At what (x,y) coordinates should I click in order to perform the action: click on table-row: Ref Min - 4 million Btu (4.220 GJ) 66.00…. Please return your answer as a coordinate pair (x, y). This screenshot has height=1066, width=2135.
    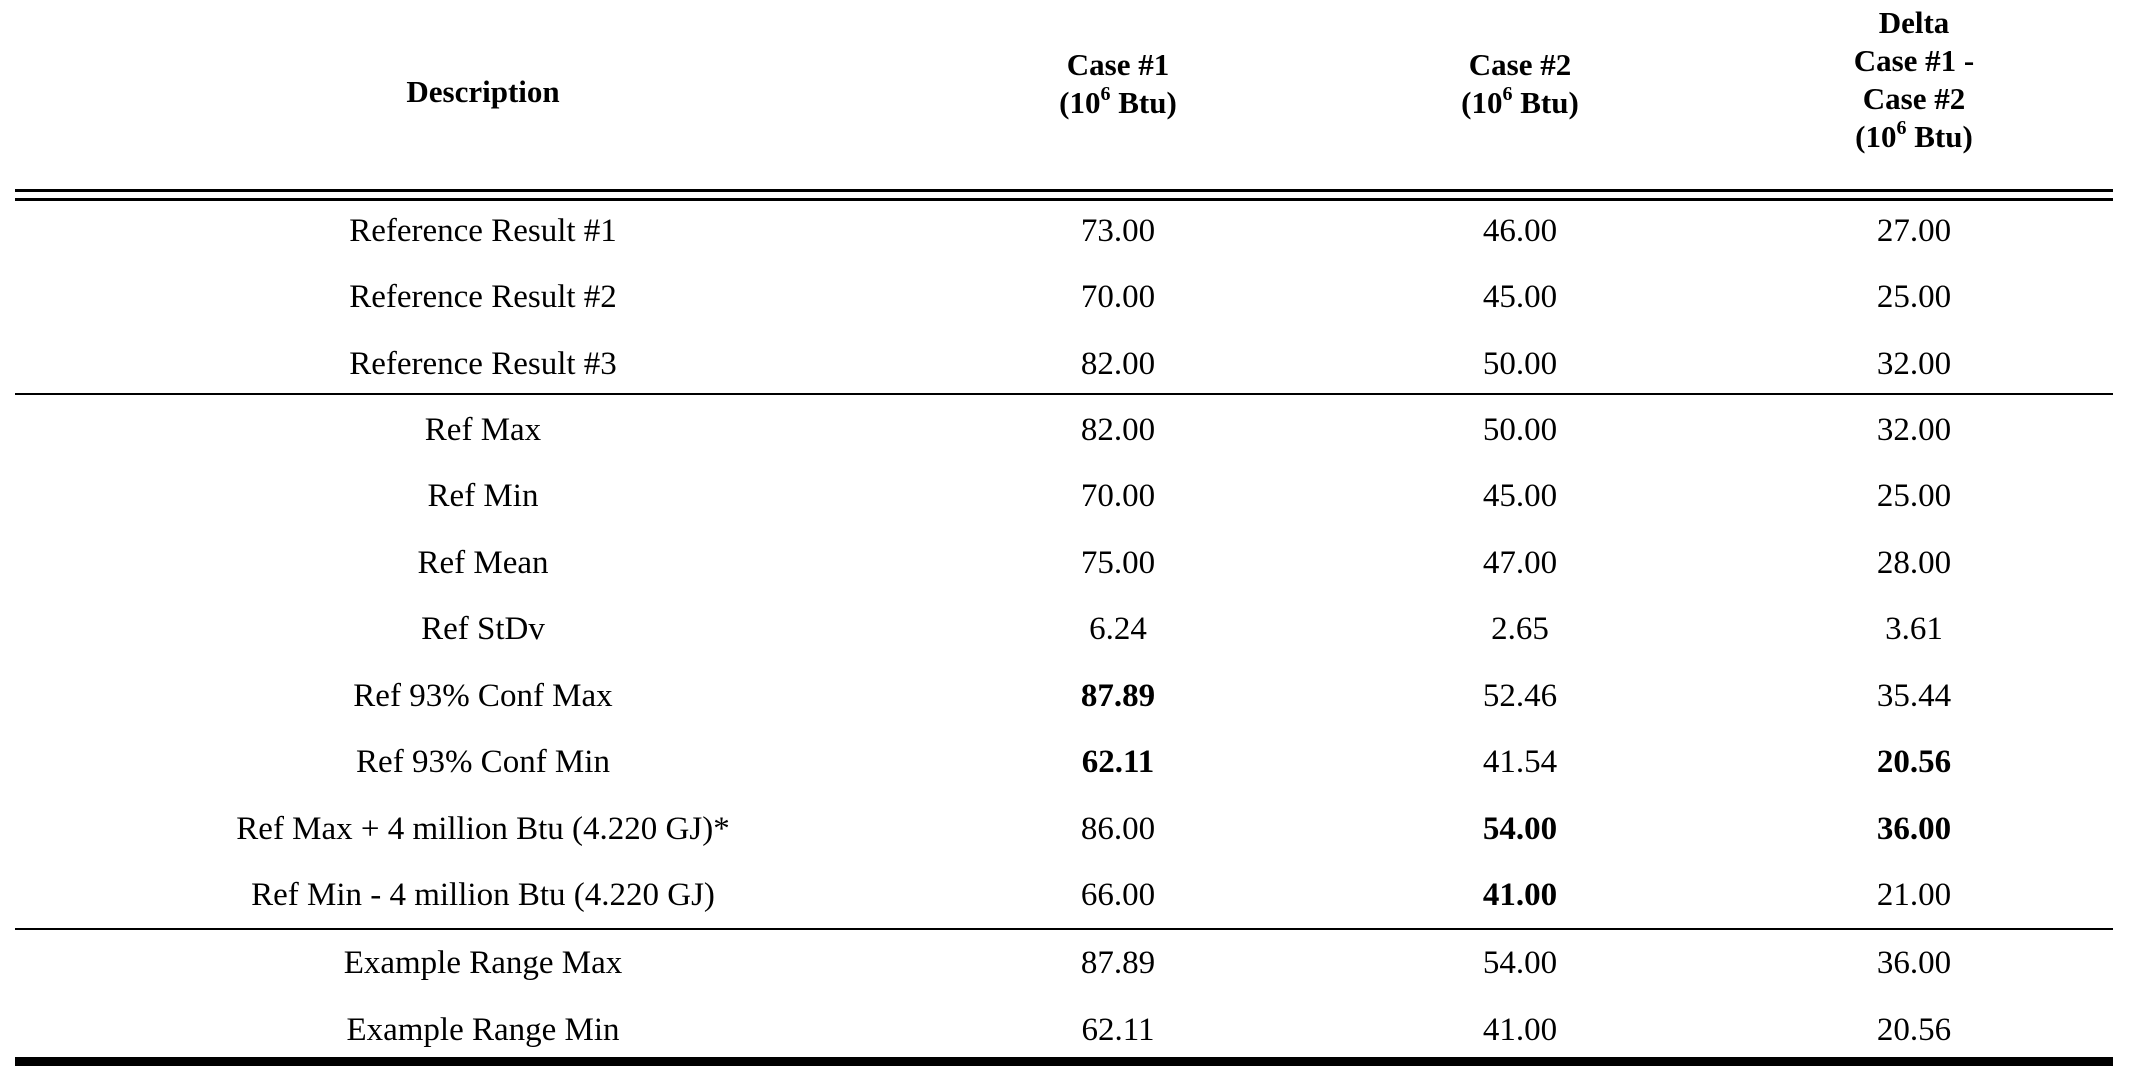
    Looking at the image, I should click on (1064, 895).